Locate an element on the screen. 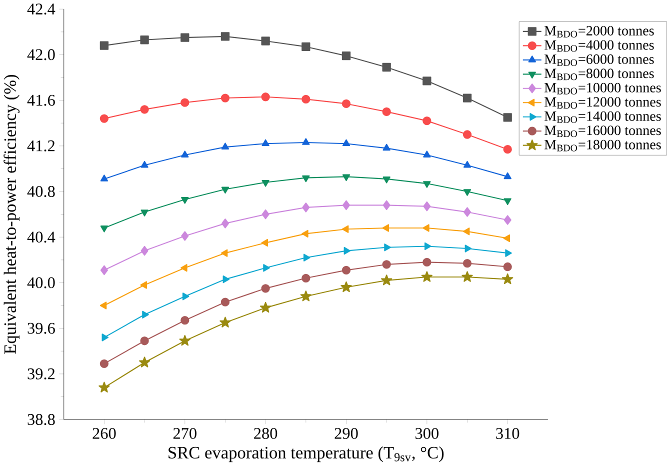 The width and height of the screenshot is (667, 466). y-tick-label: 39.2 is located at coordinates (41, 374).